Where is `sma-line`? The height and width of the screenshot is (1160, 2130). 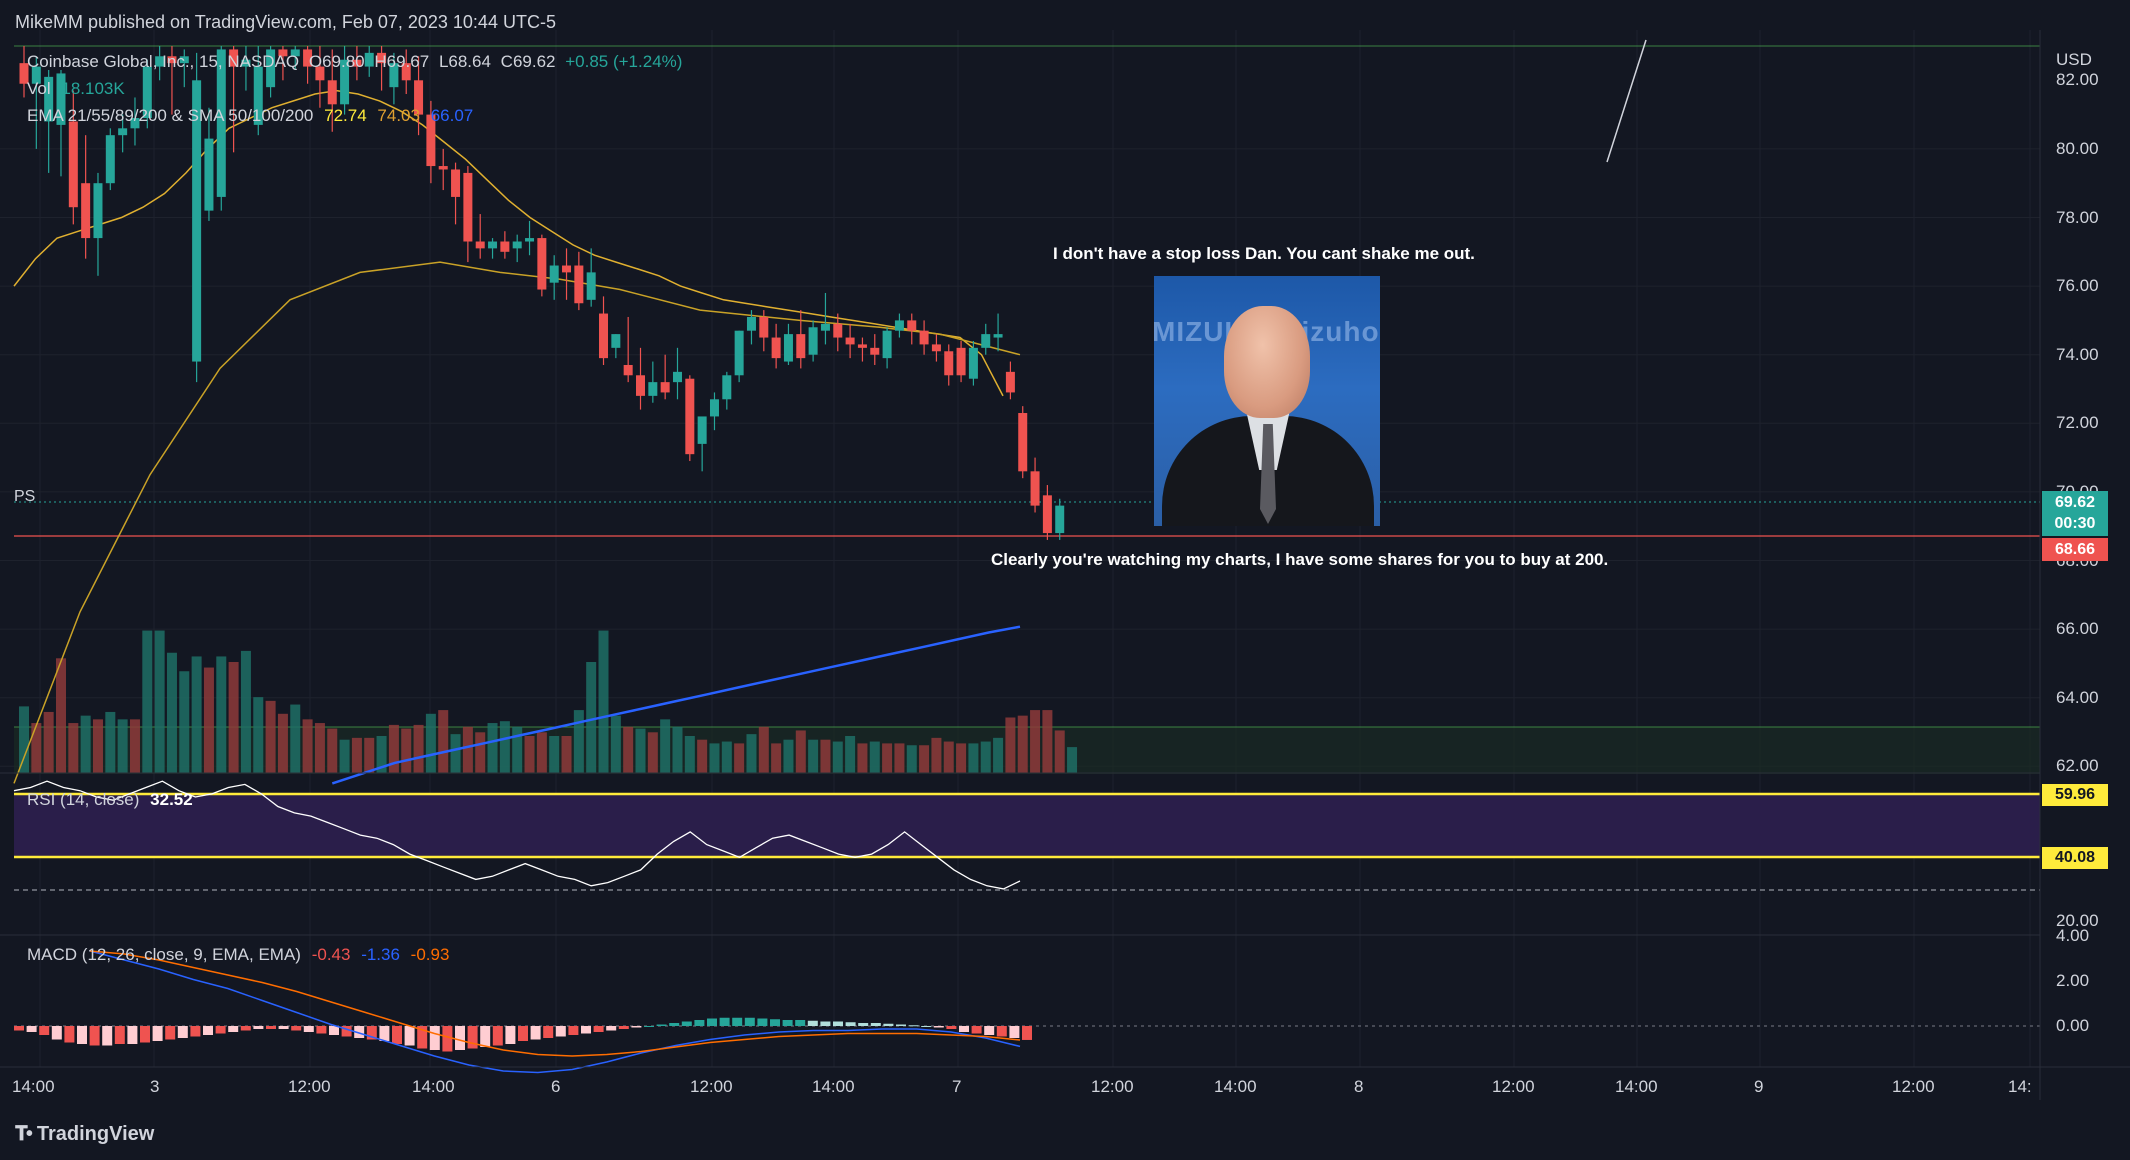 sma-line is located at coordinates (676, 705).